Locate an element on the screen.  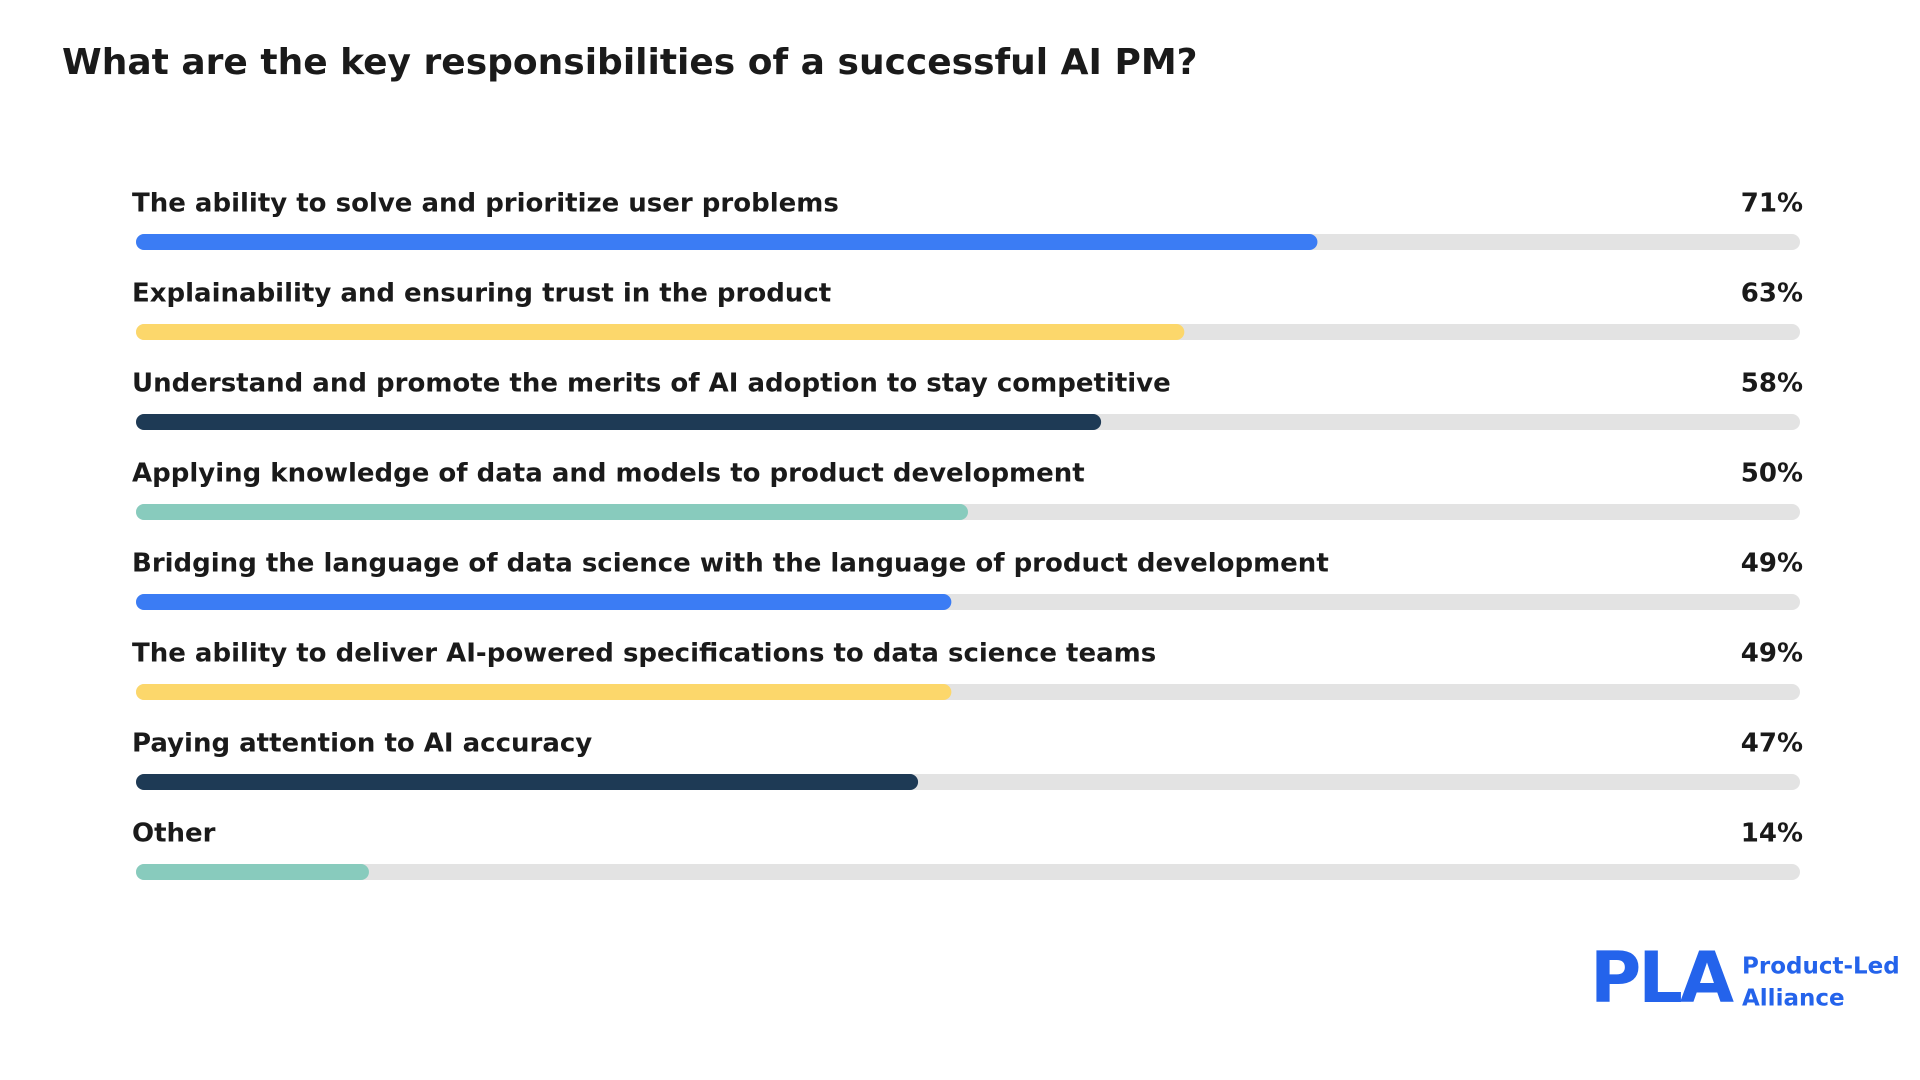
value-label: 47% is located at coordinates (1772, 744).